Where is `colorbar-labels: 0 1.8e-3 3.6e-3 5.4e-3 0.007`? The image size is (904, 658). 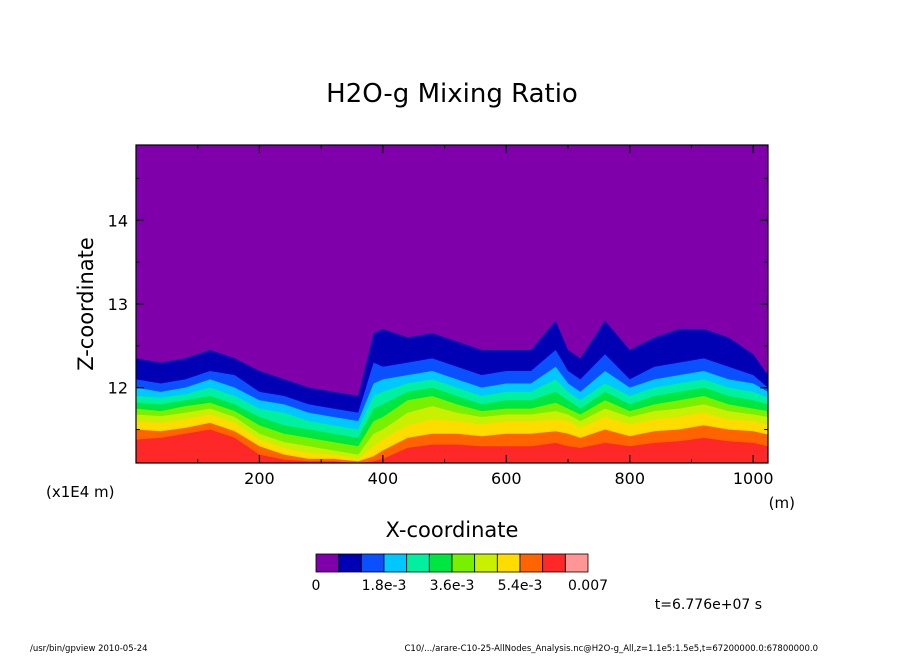 colorbar-labels: 0 1.8e-3 3.6e-3 5.4e-3 0.007 is located at coordinates (460, 586).